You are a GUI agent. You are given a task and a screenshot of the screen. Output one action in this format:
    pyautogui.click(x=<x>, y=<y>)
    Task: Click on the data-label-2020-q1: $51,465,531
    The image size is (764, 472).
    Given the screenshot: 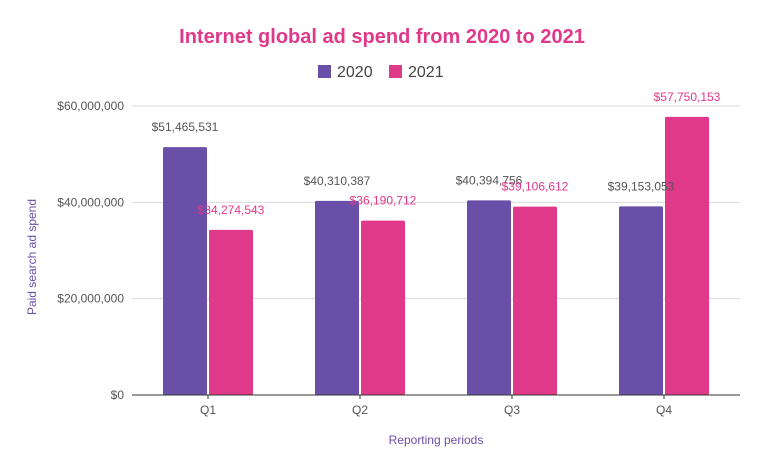 What is the action you would take?
    pyautogui.click(x=185, y=127)
    